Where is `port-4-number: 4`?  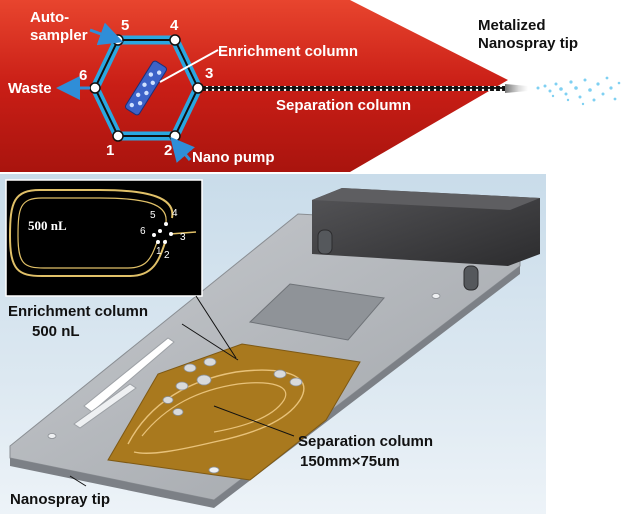 port-4-number: 4 is located at coordinates (174, 25).